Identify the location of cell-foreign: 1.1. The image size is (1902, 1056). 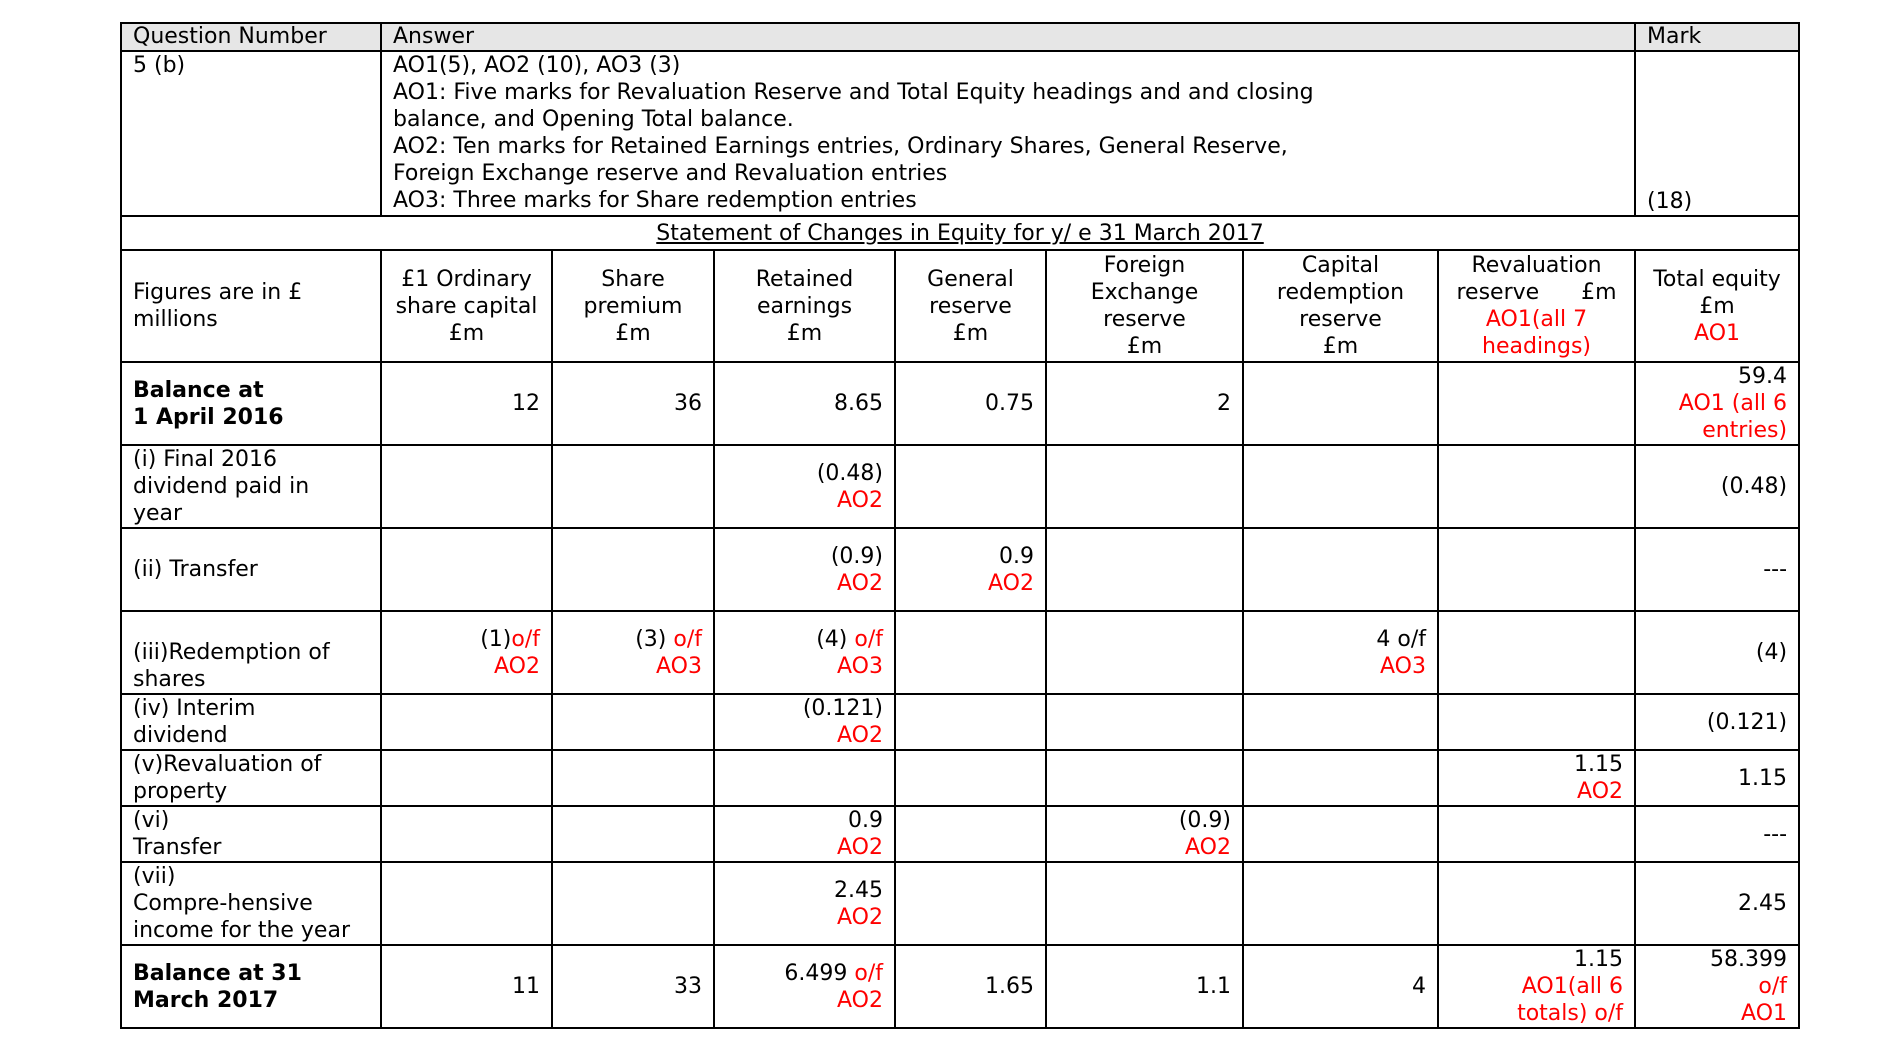
(1144, 986).